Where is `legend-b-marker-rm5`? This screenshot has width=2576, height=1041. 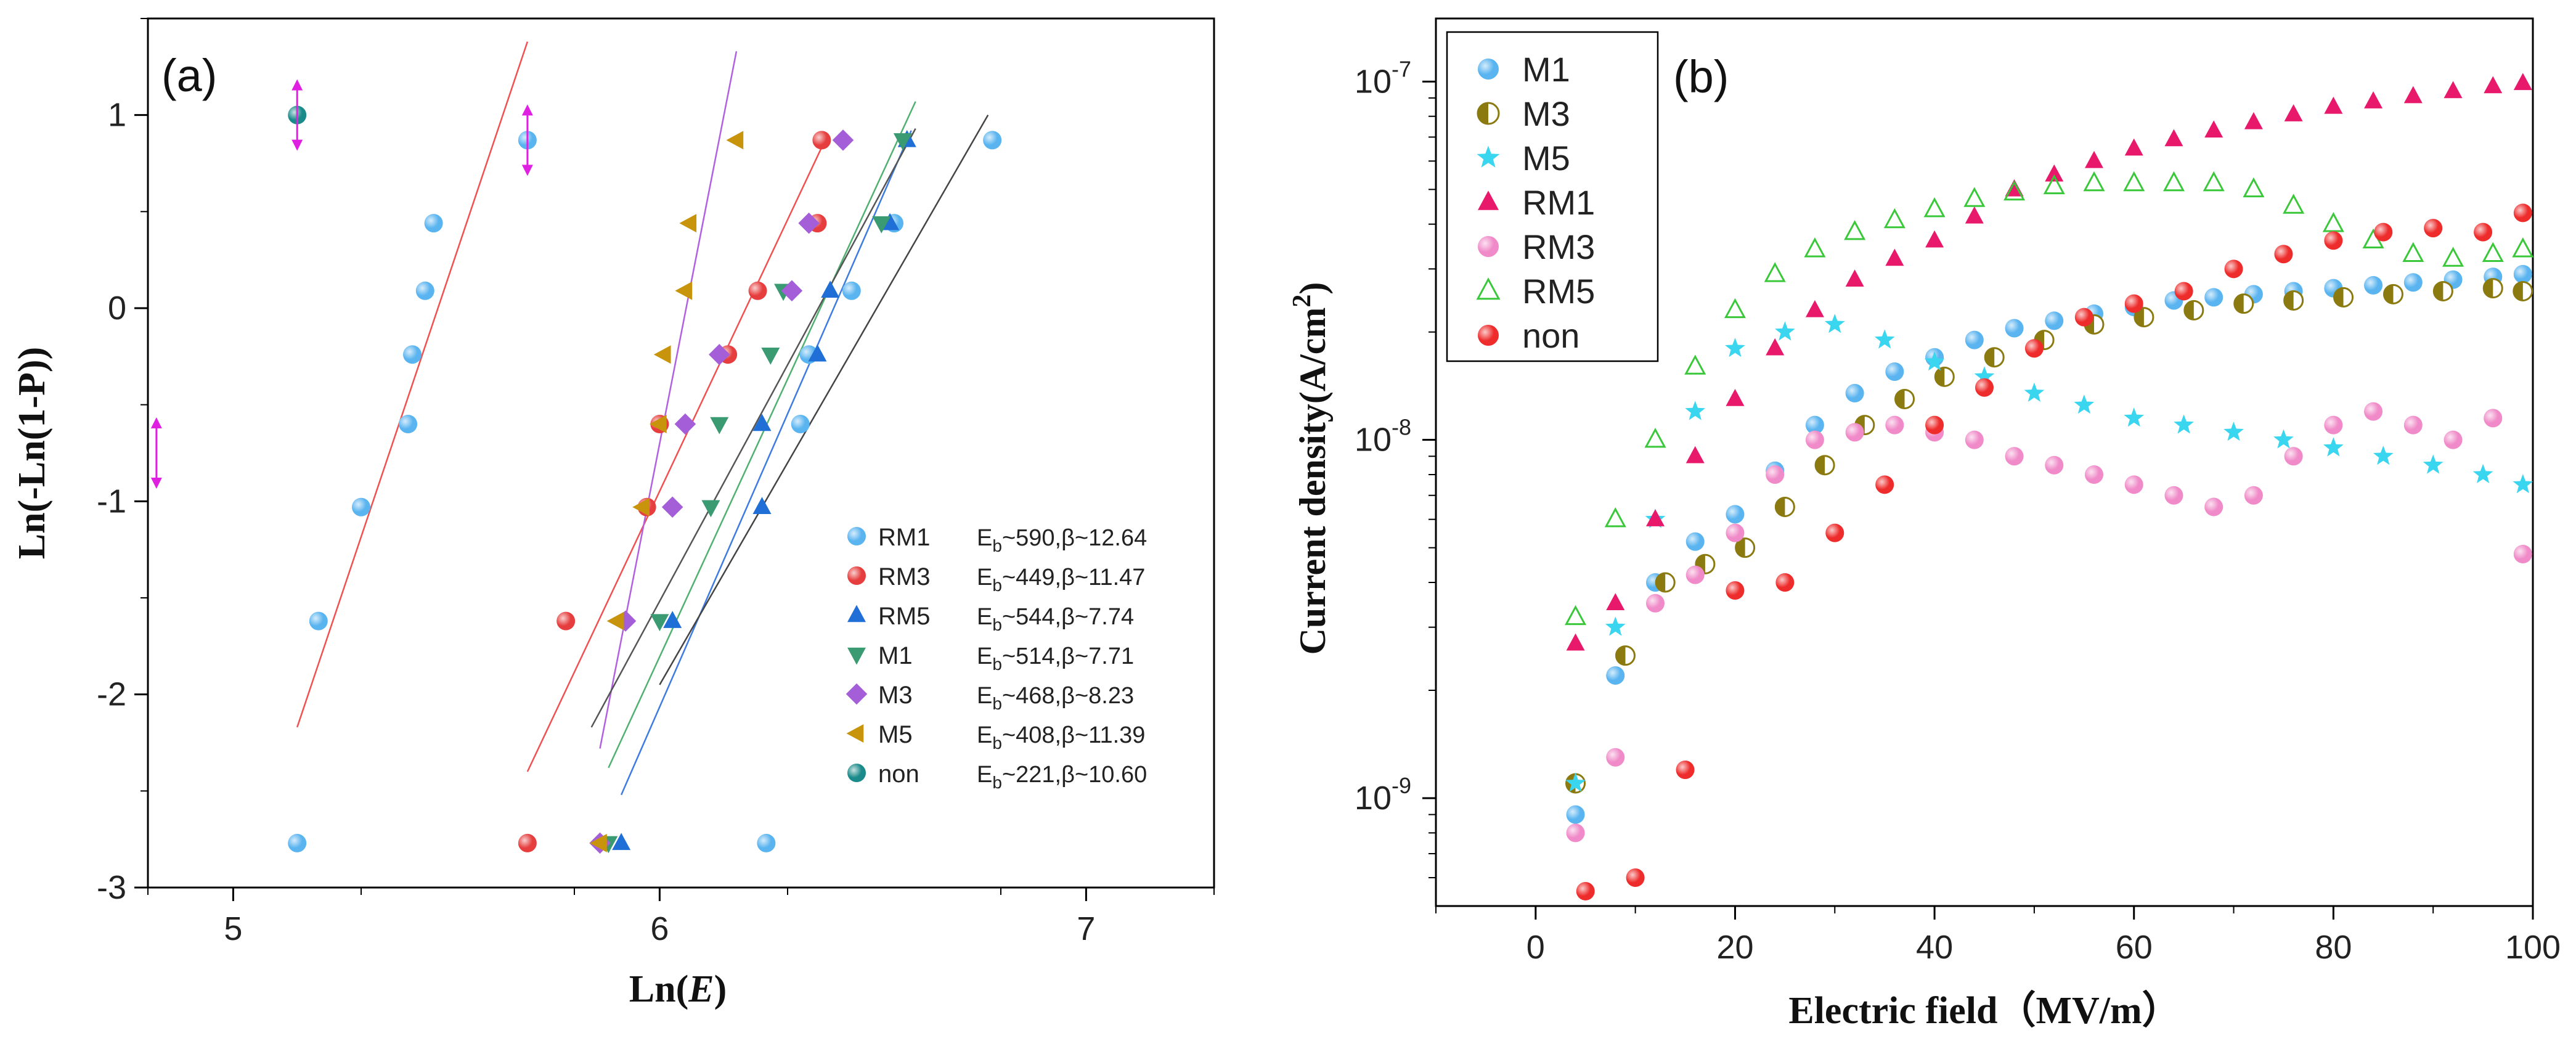 legend-b-marker-rm5 is located at coordinates (1489, 288).